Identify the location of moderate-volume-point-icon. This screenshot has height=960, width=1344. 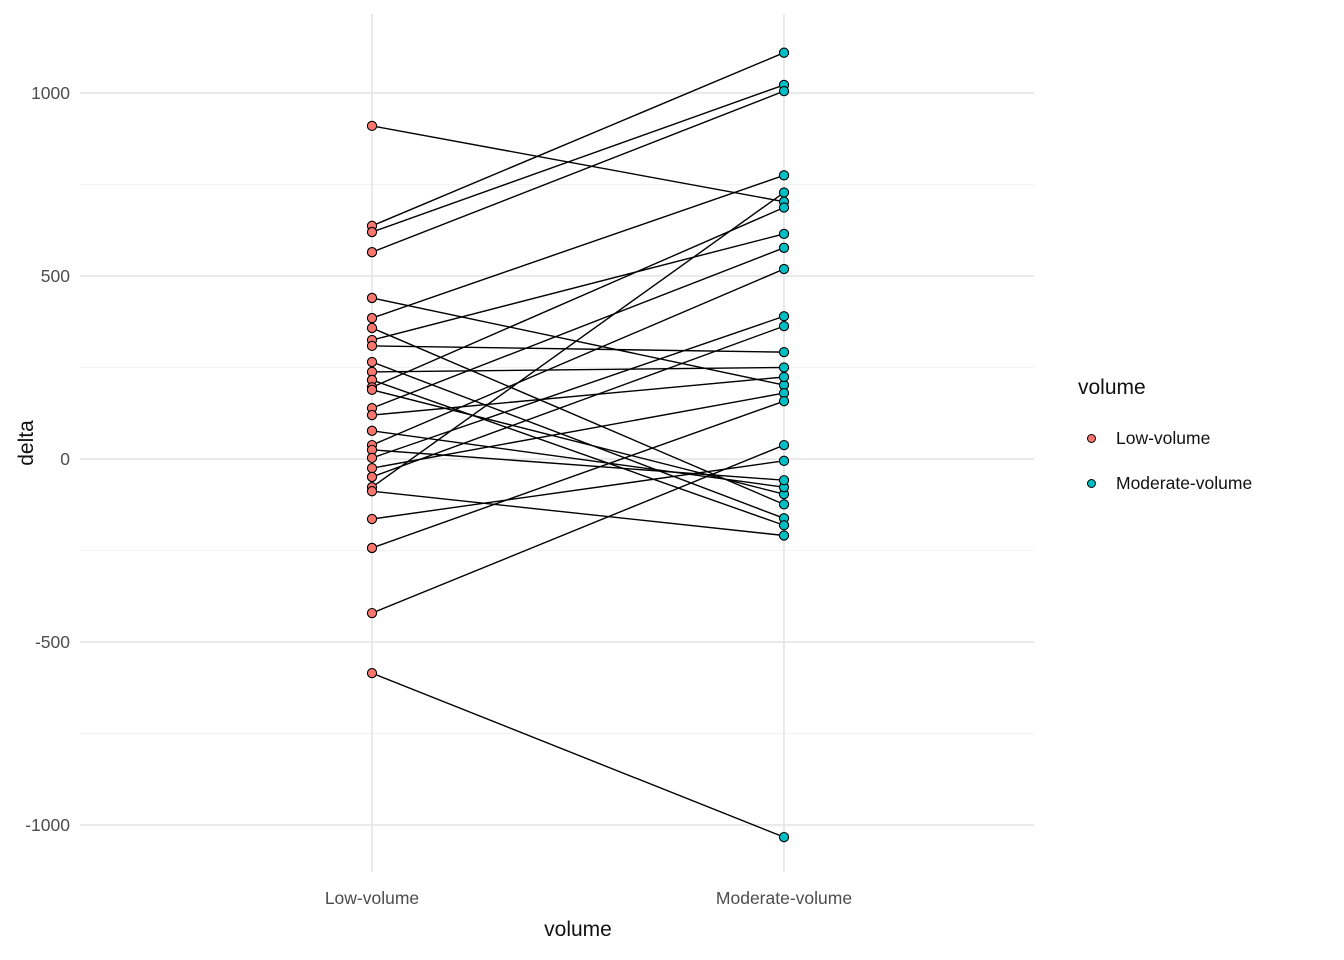
(1091, 483).